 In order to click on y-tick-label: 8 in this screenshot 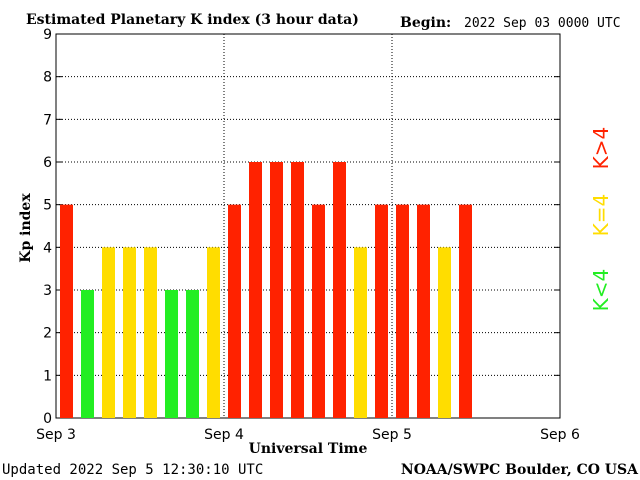, I will do `click(47, 78)`.